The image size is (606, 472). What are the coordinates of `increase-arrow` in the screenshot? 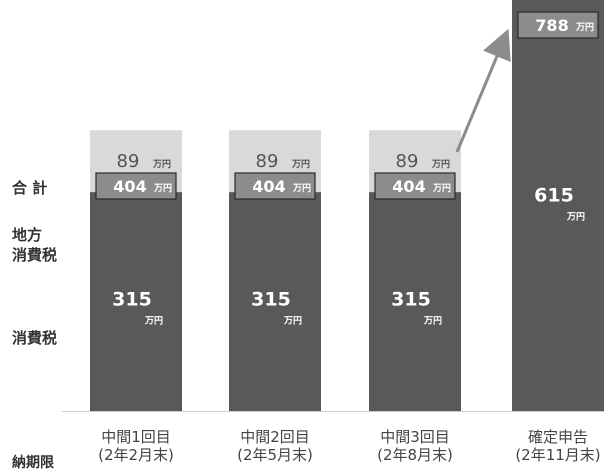 It's located at (483, 90).